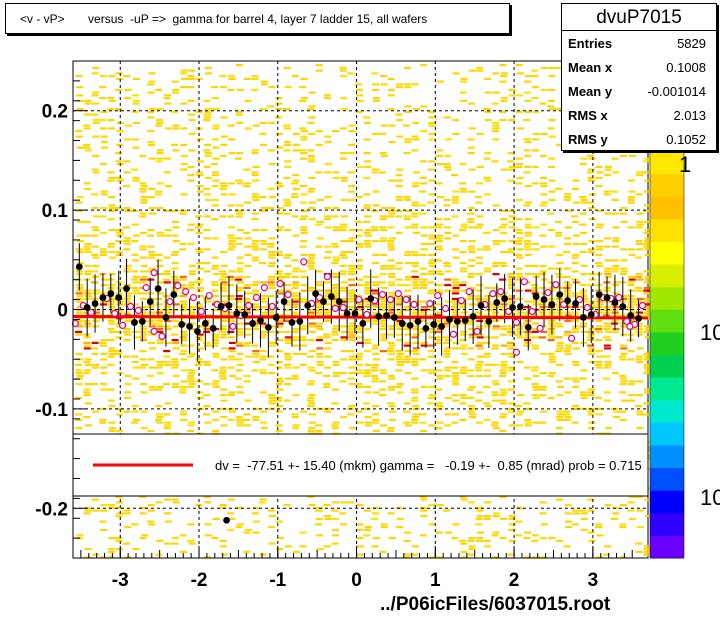 This screenshot has height=620, width=720. Describe the element at coordinates (710, 332) in the screenshot. I see `palette-label-10a: 10` at that location.